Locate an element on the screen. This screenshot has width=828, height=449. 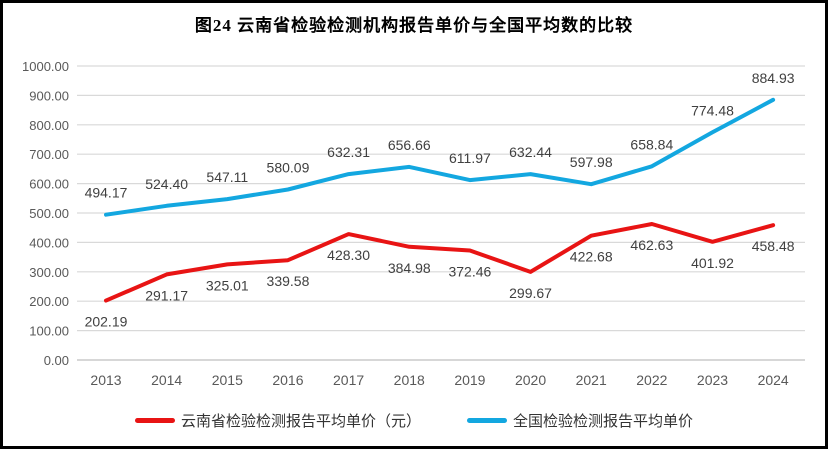
svg-text: 2019 is located at coordinates (469, 380).